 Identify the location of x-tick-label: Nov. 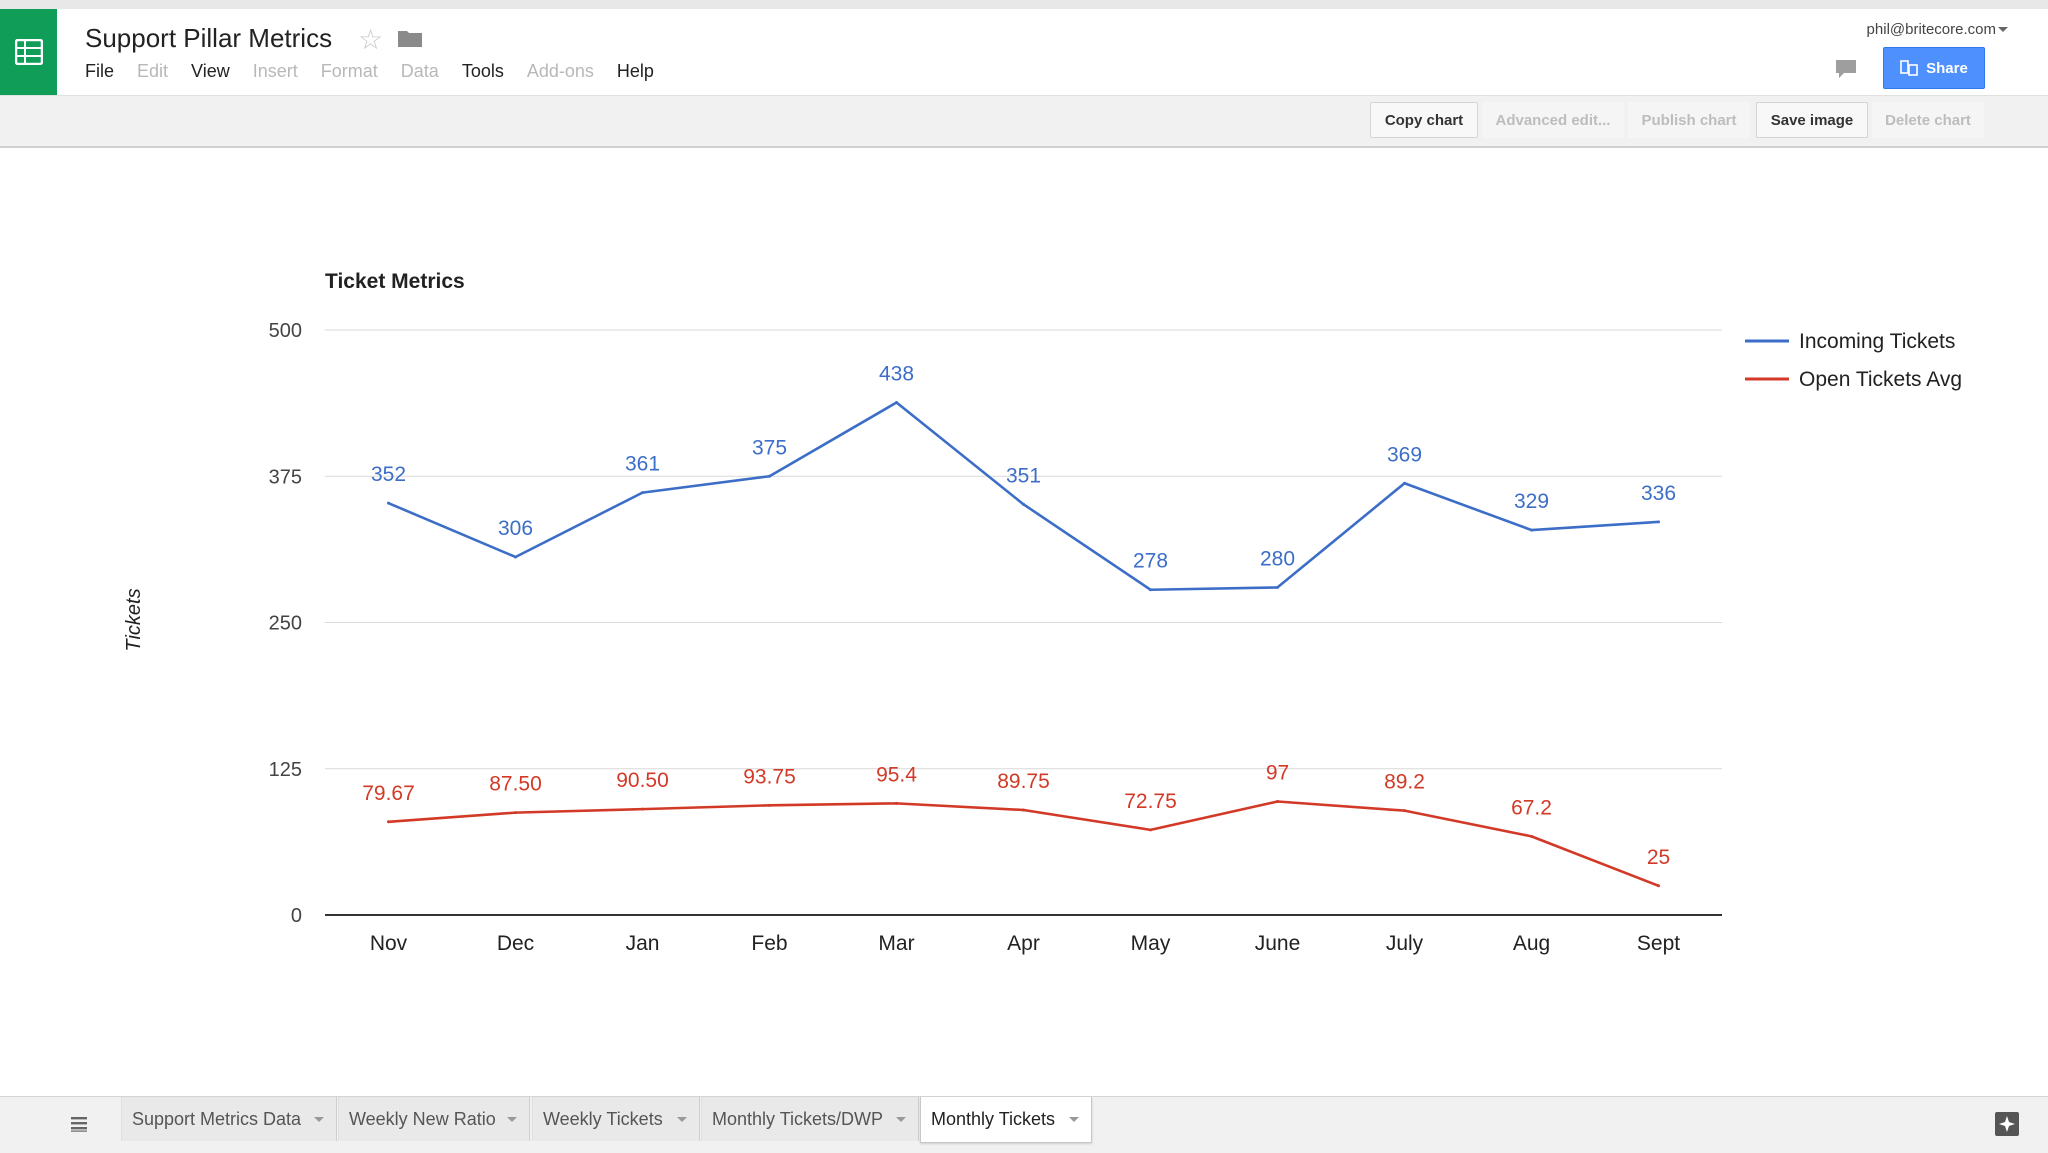
(389, 943).